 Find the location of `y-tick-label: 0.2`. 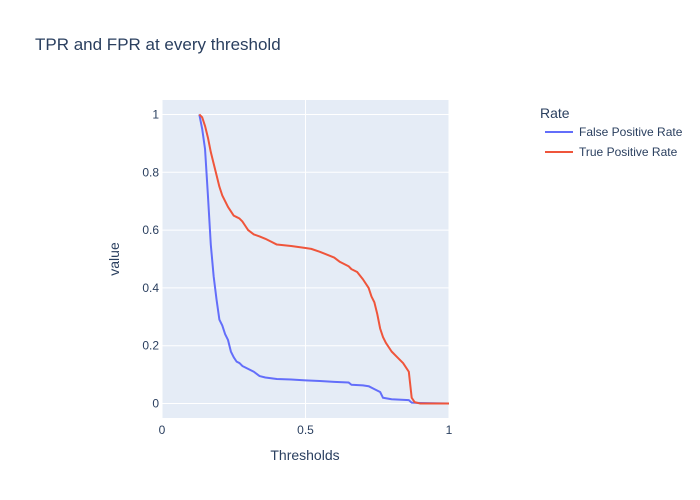

y-tick-label: 0.2 is located at coordinates (150, 346).